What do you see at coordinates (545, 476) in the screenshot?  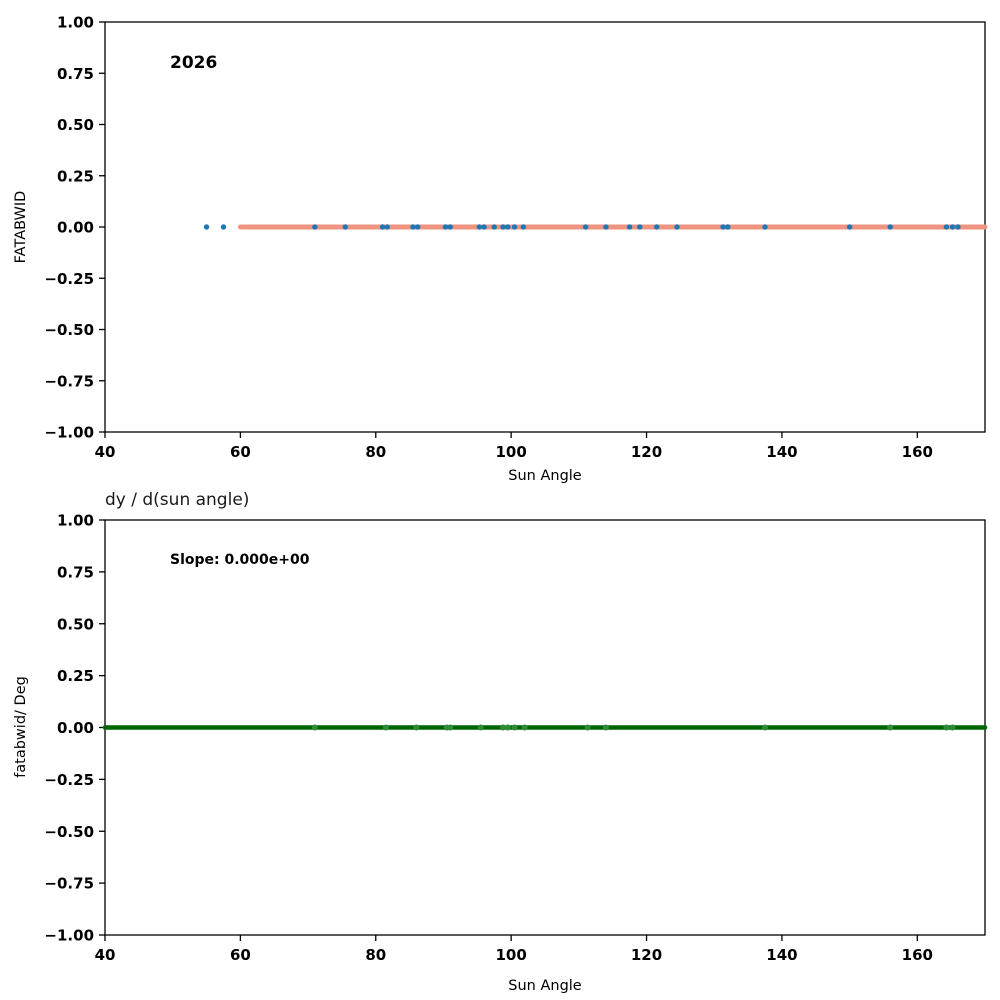 I see `top-xlabel: Sun Angle` at bounding box center [545, 476].